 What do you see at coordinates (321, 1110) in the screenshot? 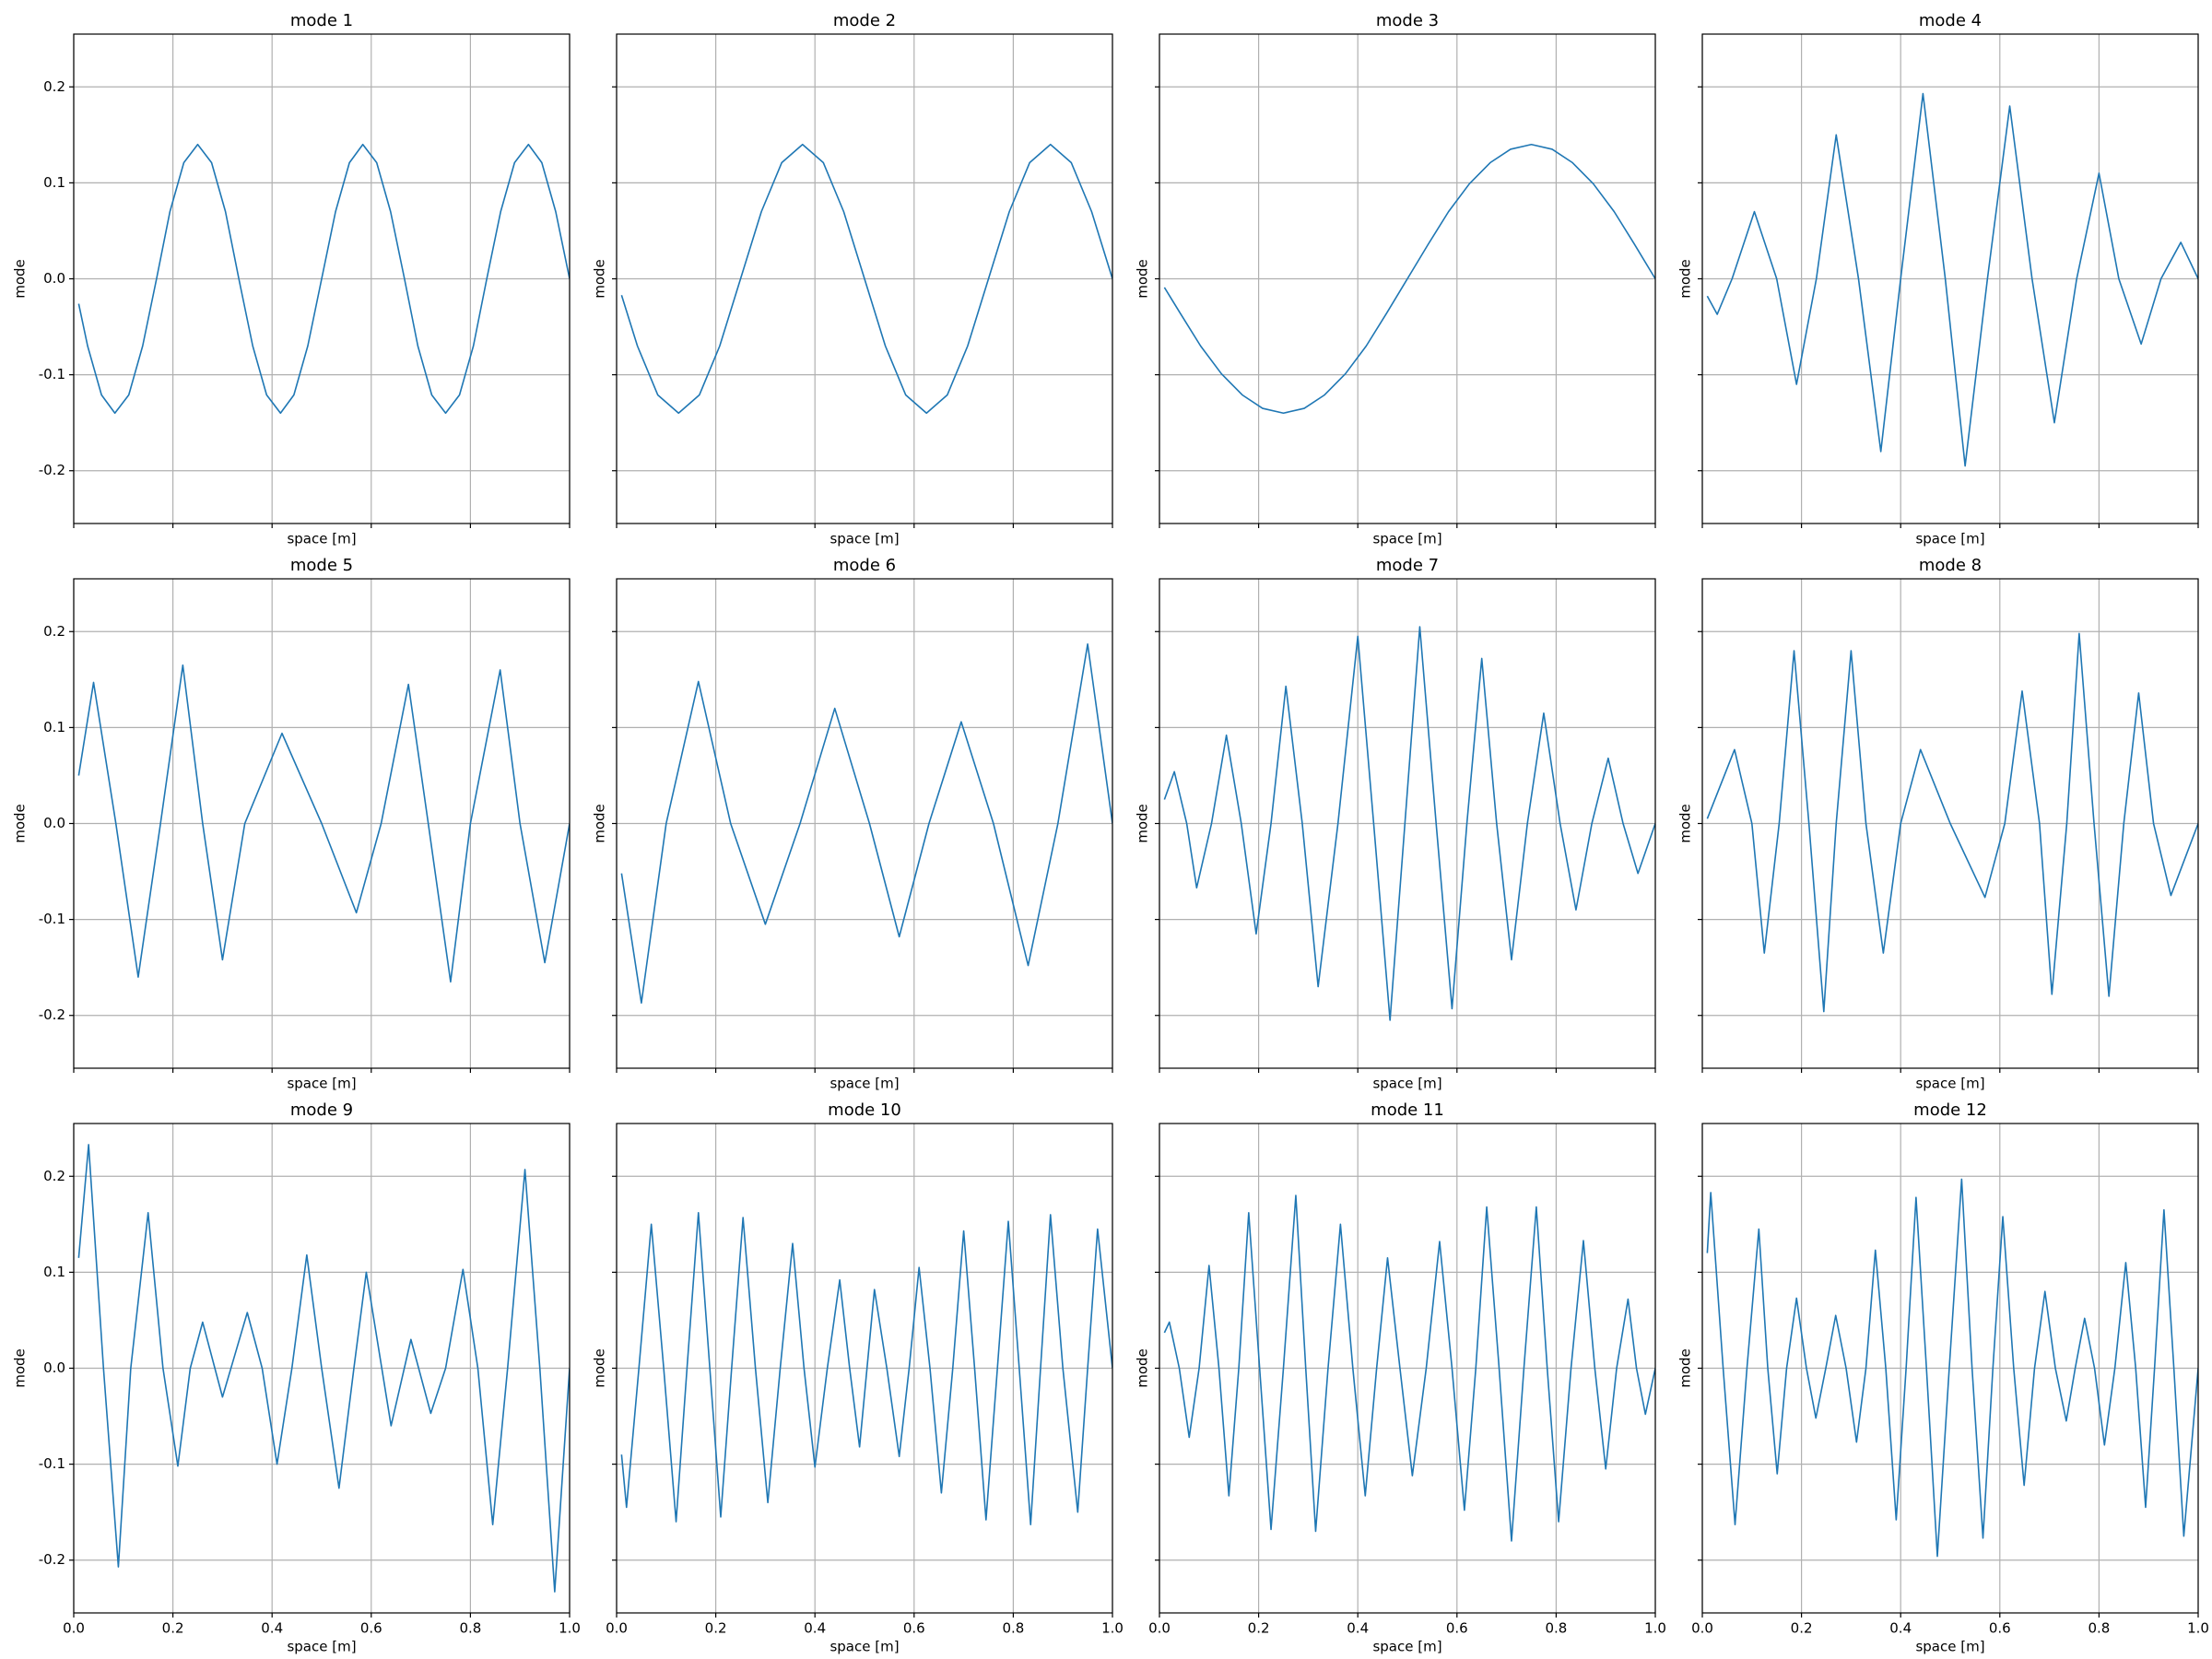
I see `subplot-title: mode 9` at bounding box center [321, 1110].